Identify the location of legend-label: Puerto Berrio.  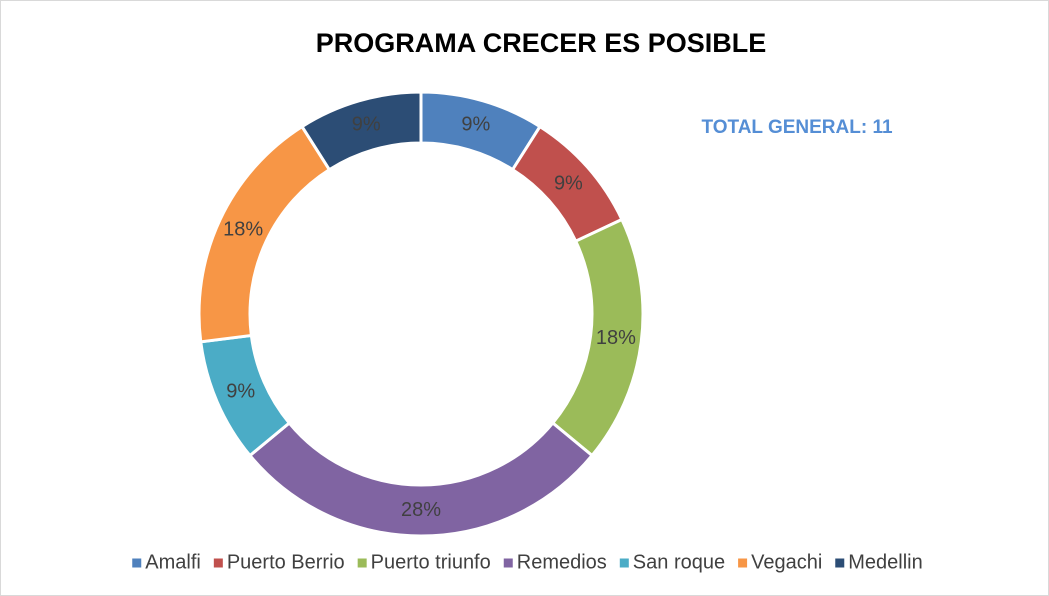
(286, 562).